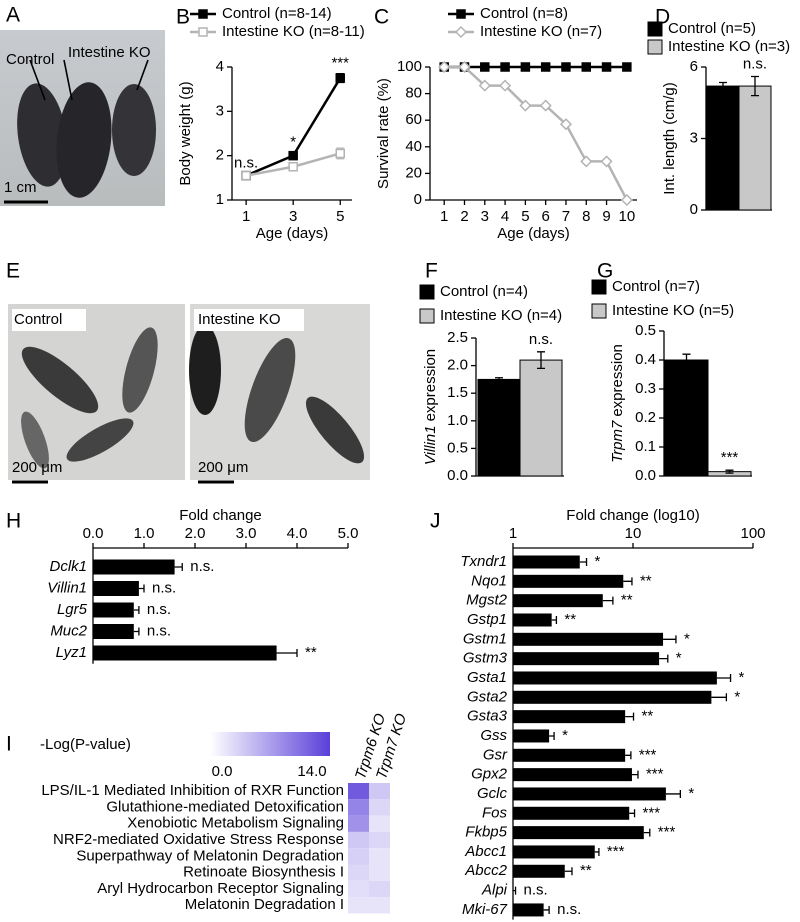  What do you see at coordinates (457, 337) in the screenshot?
I see `y-tick-label: 2.5` at bounding box center [457, 337].